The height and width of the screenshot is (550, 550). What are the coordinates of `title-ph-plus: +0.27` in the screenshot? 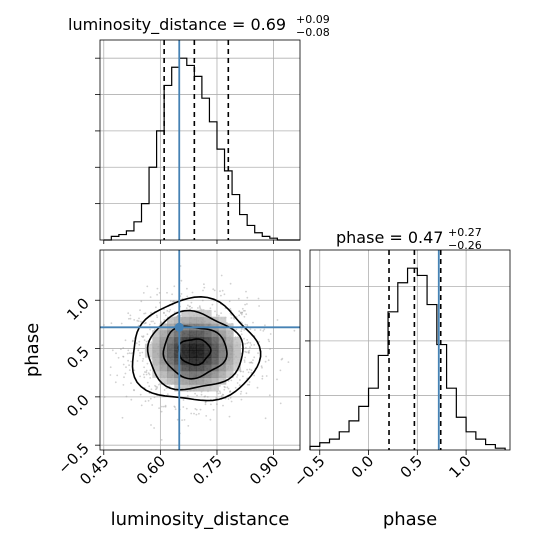 It's located at (465, 232).